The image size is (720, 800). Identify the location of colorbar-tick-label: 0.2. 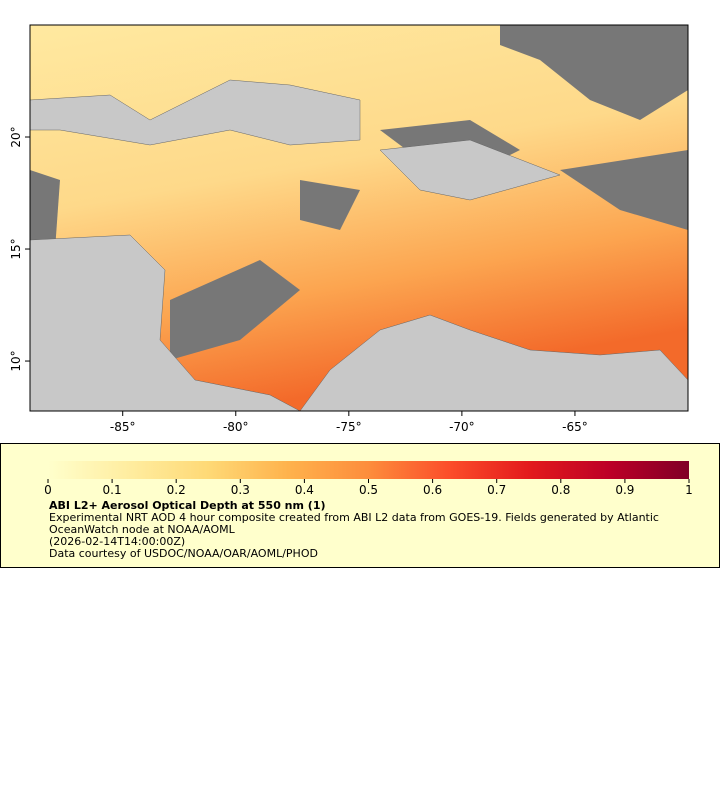
(176, 490).